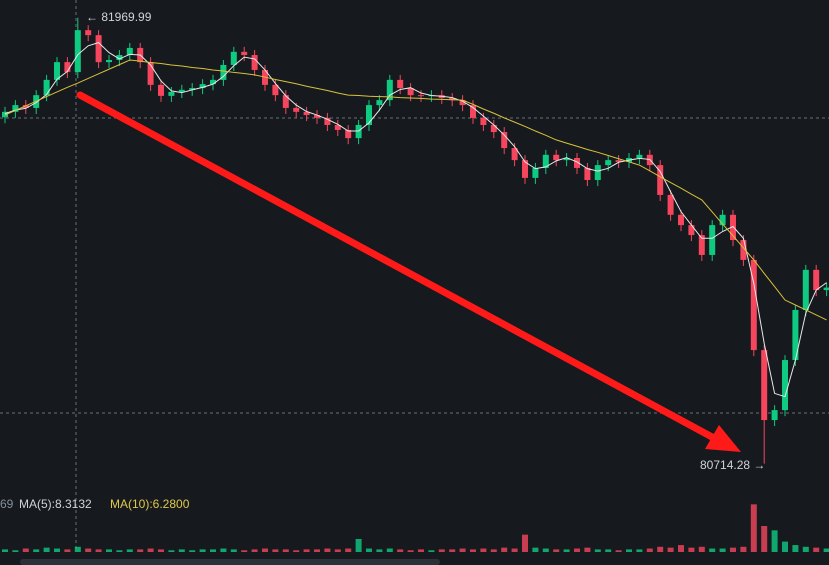  Describe the element at coordinates (230, 562) in the screenshot. I see `scrollbar` at that location.